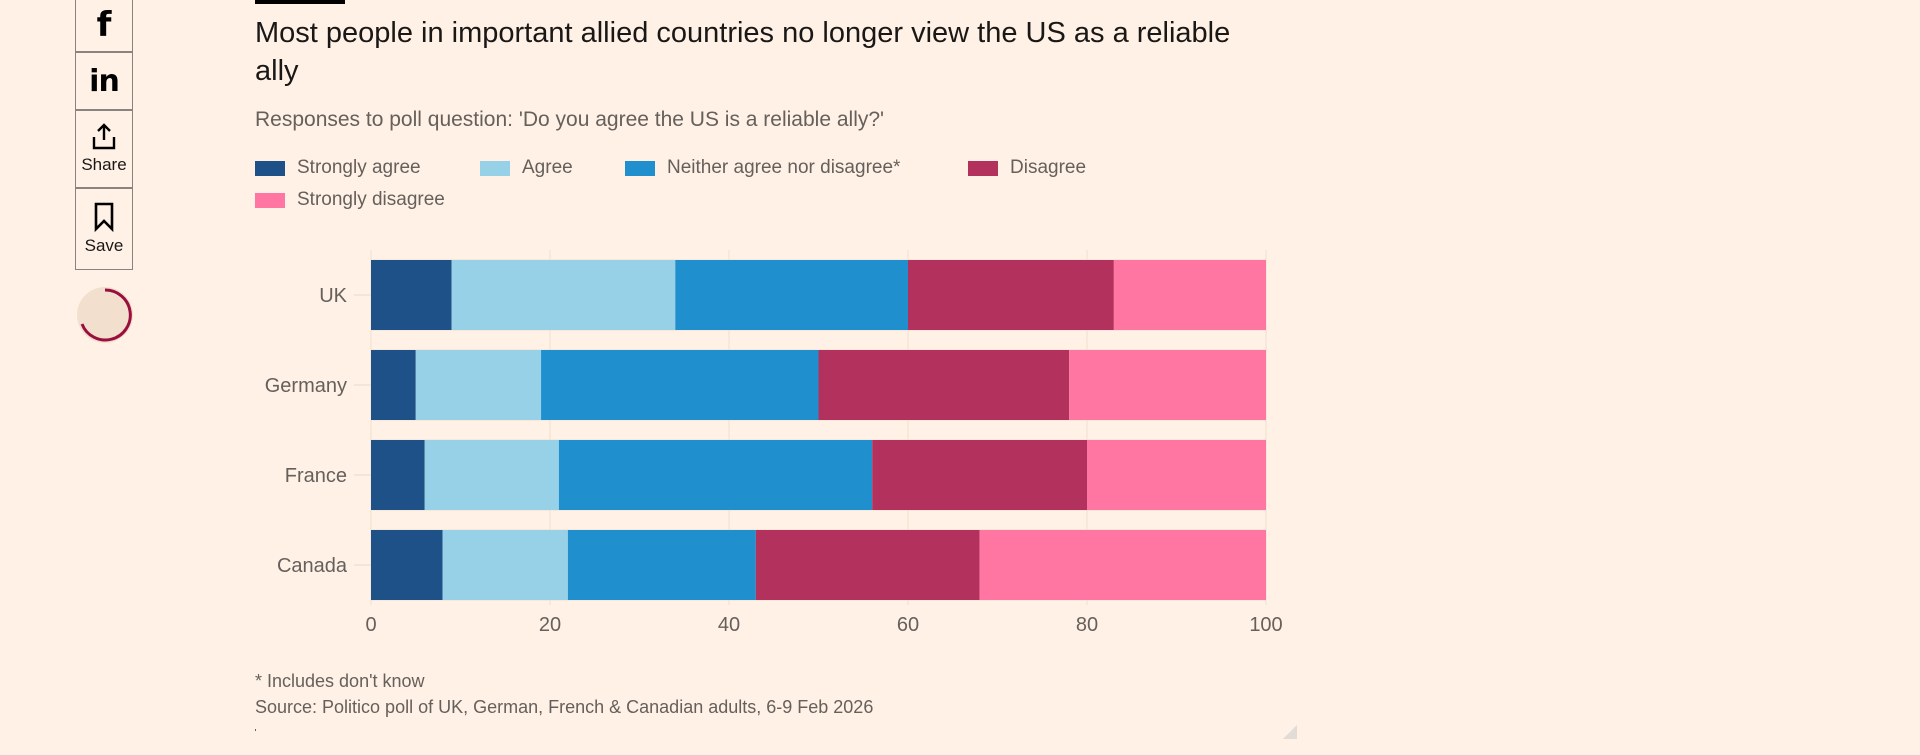  Describe the element at coordinates (104, 136) in the screenshot. I see `share-icon` at that location.